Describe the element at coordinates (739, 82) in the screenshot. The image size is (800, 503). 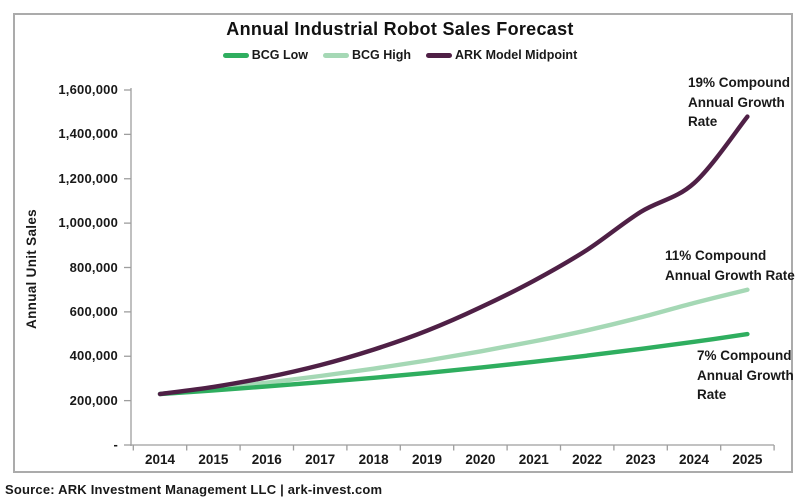
I see `annotation-line: 19% Compound` at that location.